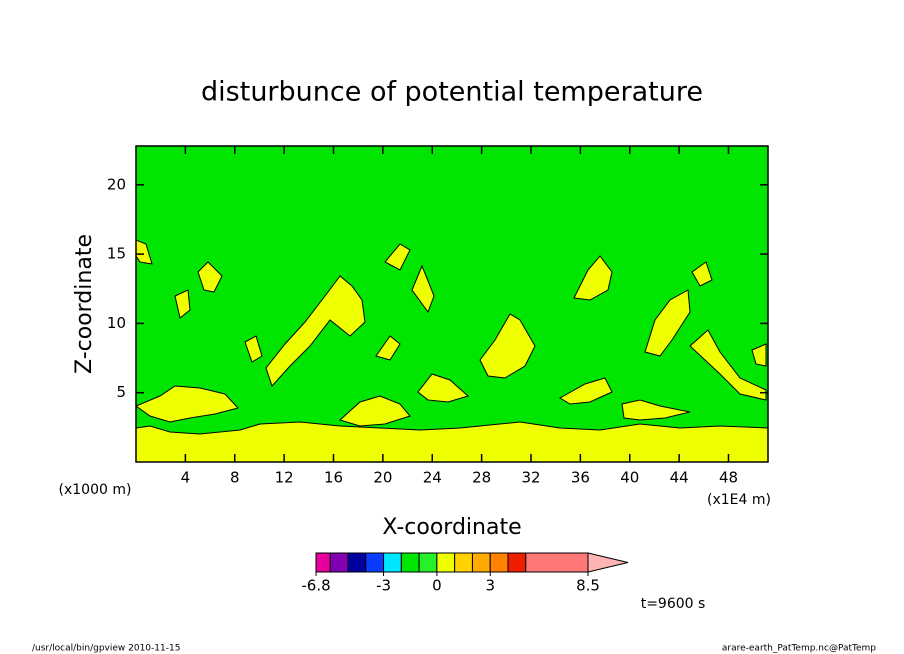 The image size is (904, 654). Describe the element at coordinates (452, 92) in the screenshot. I see `chart-title: disturbunce of potential temperature` at that location.